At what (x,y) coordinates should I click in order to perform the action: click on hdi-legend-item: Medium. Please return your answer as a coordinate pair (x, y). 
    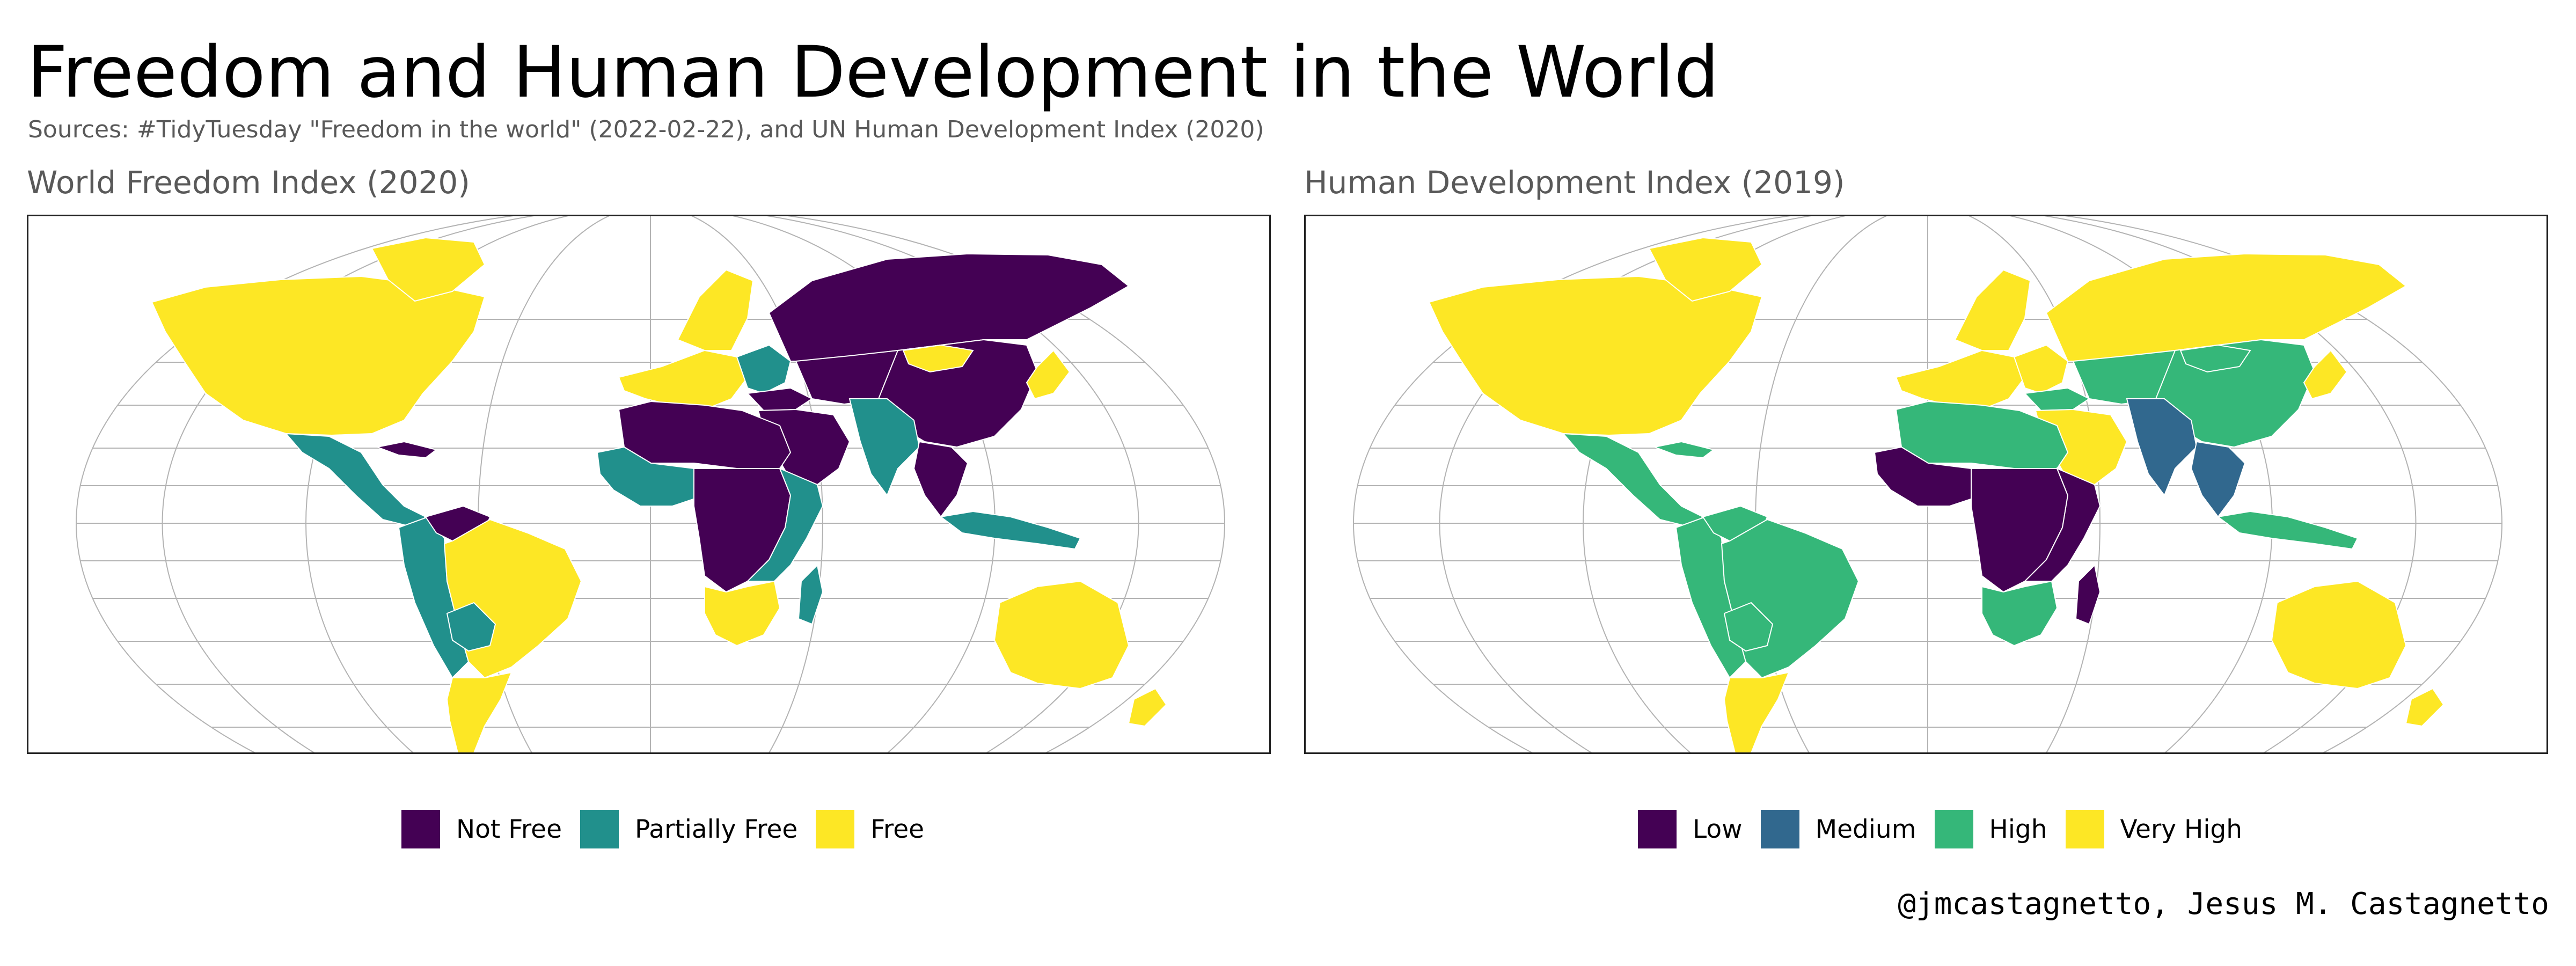
    Looking at the image, I should click on (1838, 829).